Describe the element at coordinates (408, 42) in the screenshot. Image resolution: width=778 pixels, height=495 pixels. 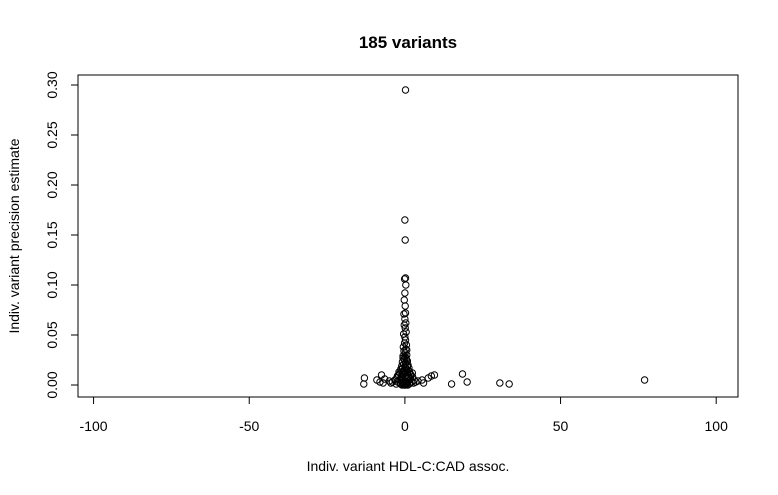
I see `chart-title: 185 variants` at that location.